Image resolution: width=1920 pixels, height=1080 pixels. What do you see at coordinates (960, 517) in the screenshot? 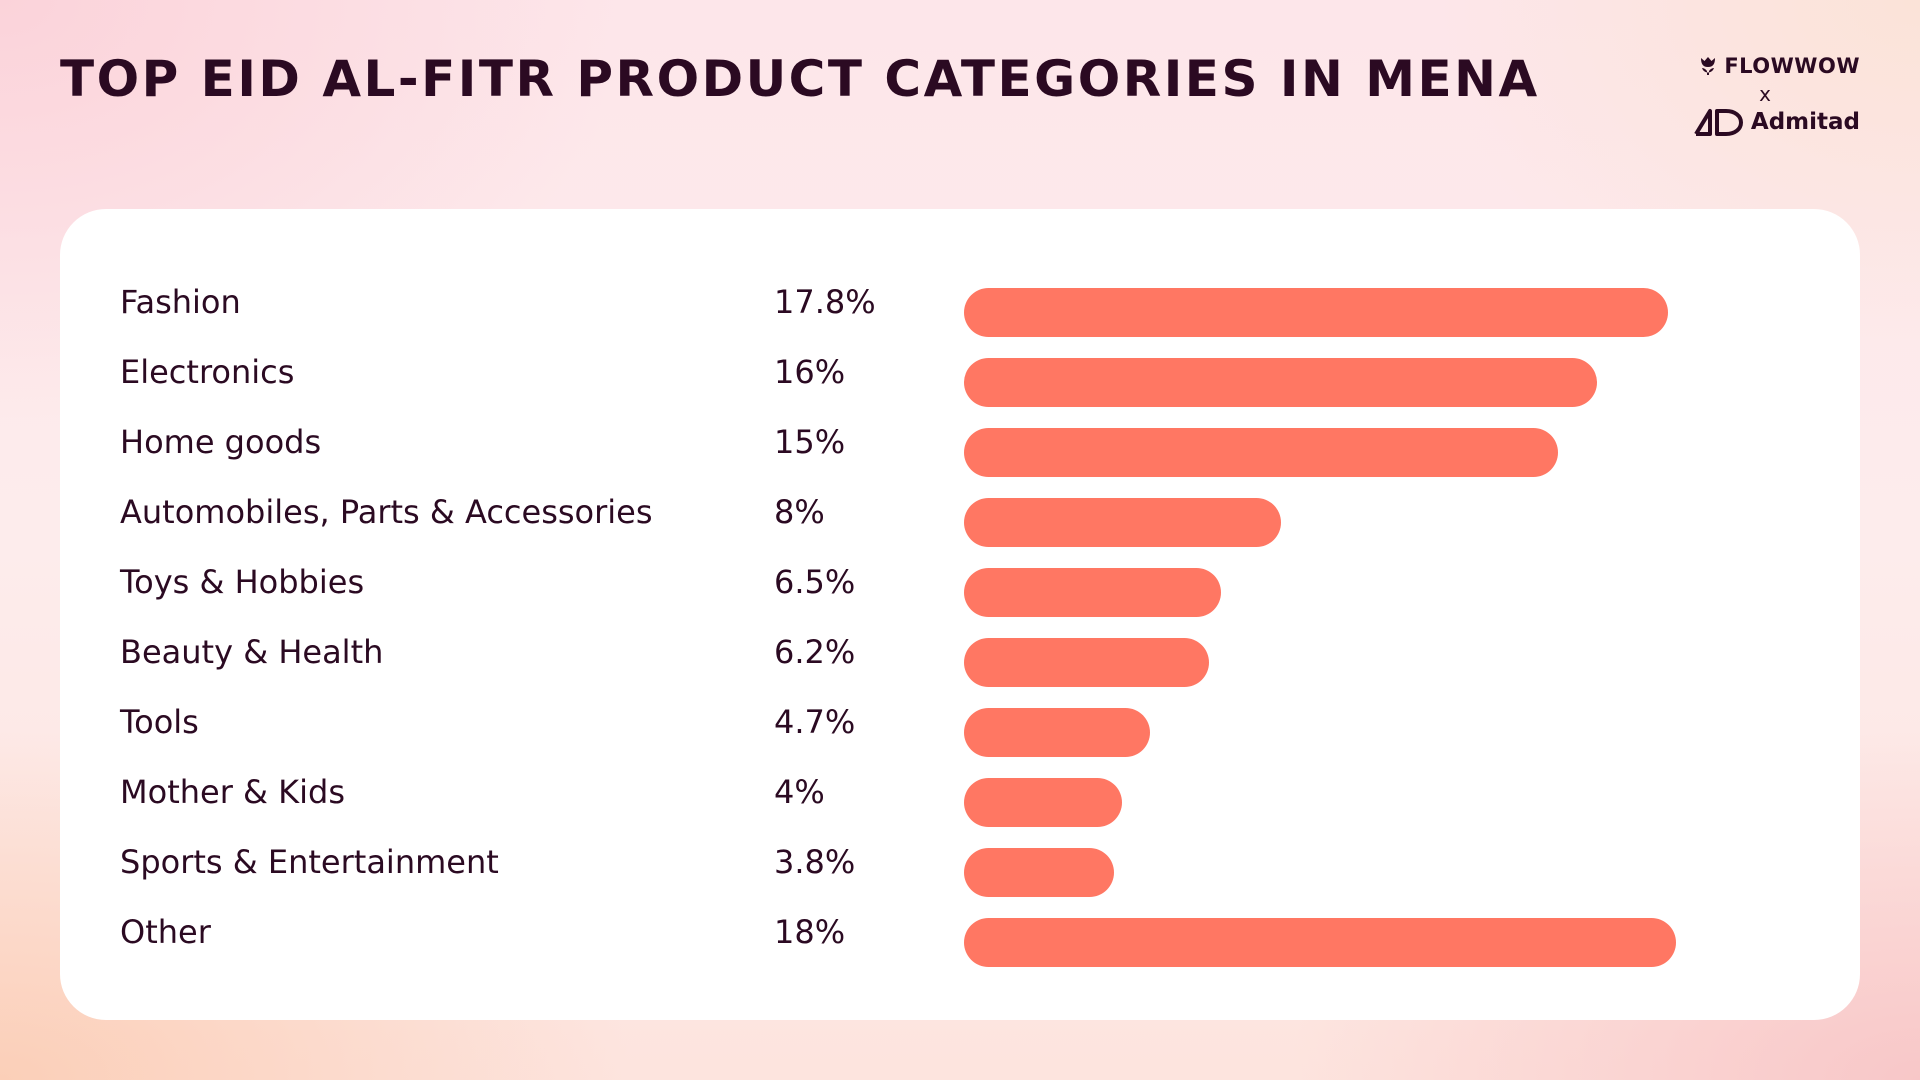
I see `chart-row: Automobiles, Parts & Accessories 8%` at bounding box center [960, 517].